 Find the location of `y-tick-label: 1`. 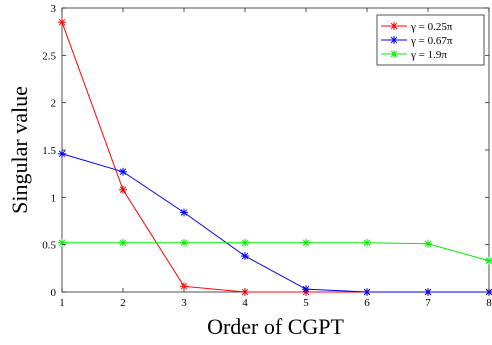

y-tick-label: 1 is located at coordinates (54, 198).